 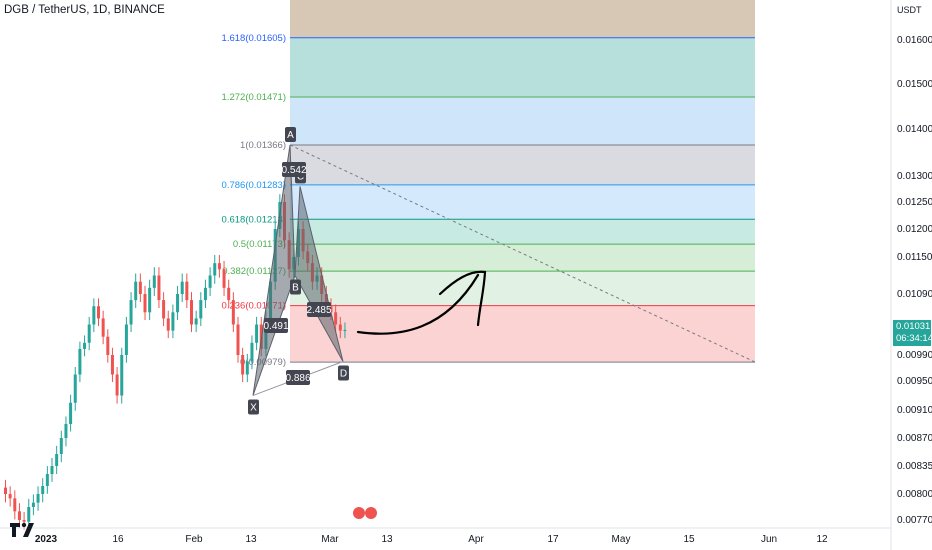 What do you see at coordinates (914, 176) in the screenshot?
I see `price-tick-label: 0.01300` at bounding box center [914, 176].